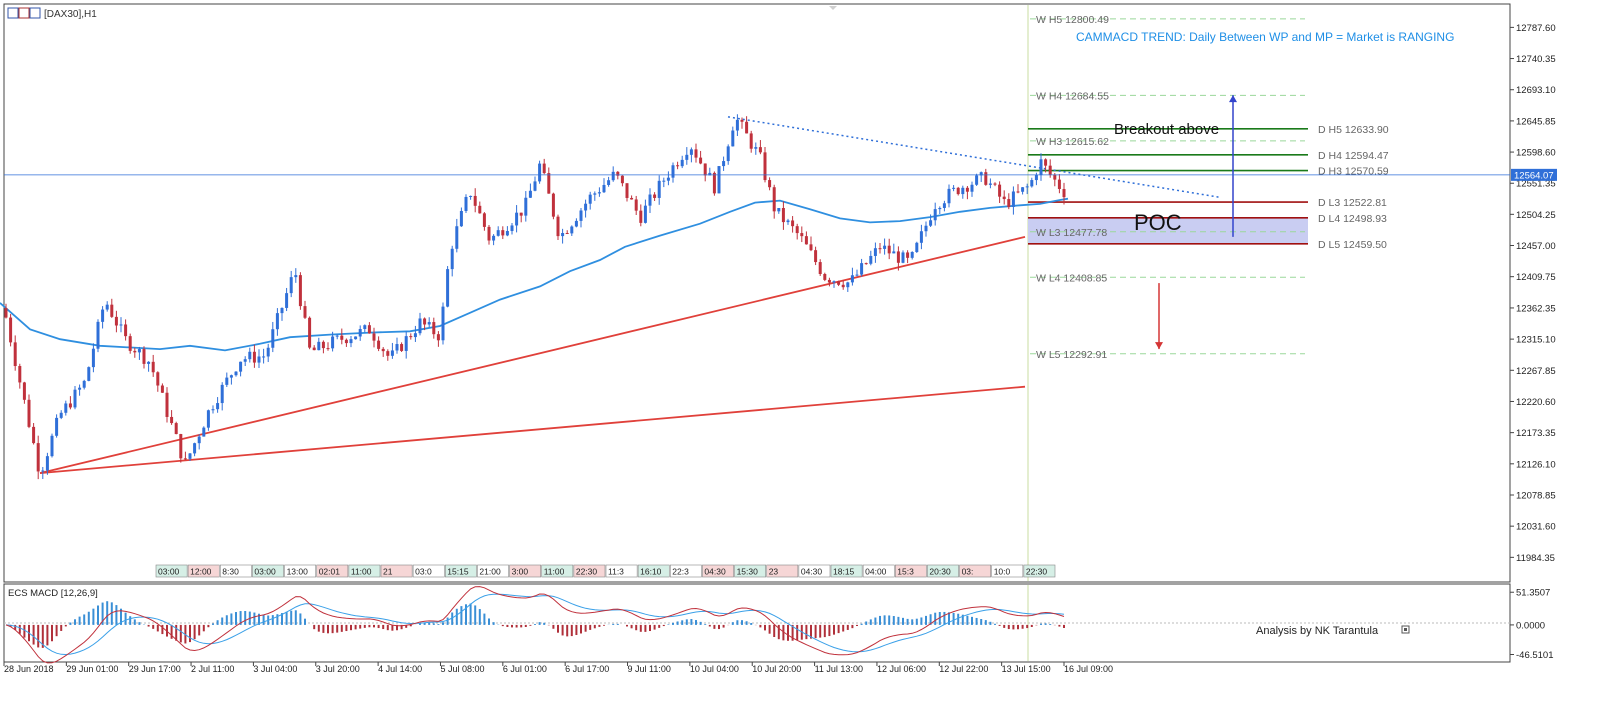 Image resolution: width=1611 pixels, height=706 pixels. Describe the element at coordinates (1536, 90) in the screenshot. I see `price-tick-label: 12693.10` at that location.